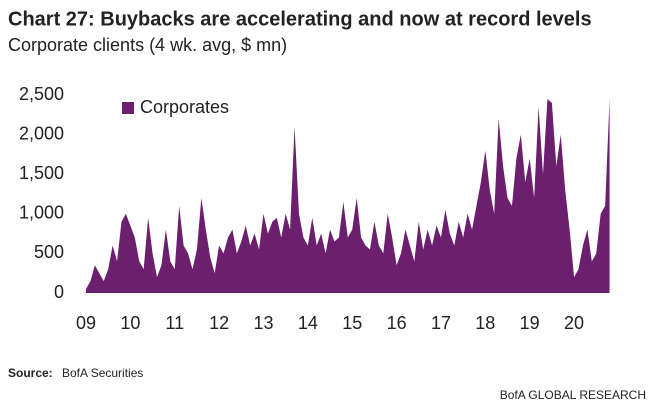 Image resolution: width=660 pixels, height=410 pixels. What do you see at coordinates (397, 323) in the screenshot?
I see `x-tick-label: 16` at bounding box center [397, 323].